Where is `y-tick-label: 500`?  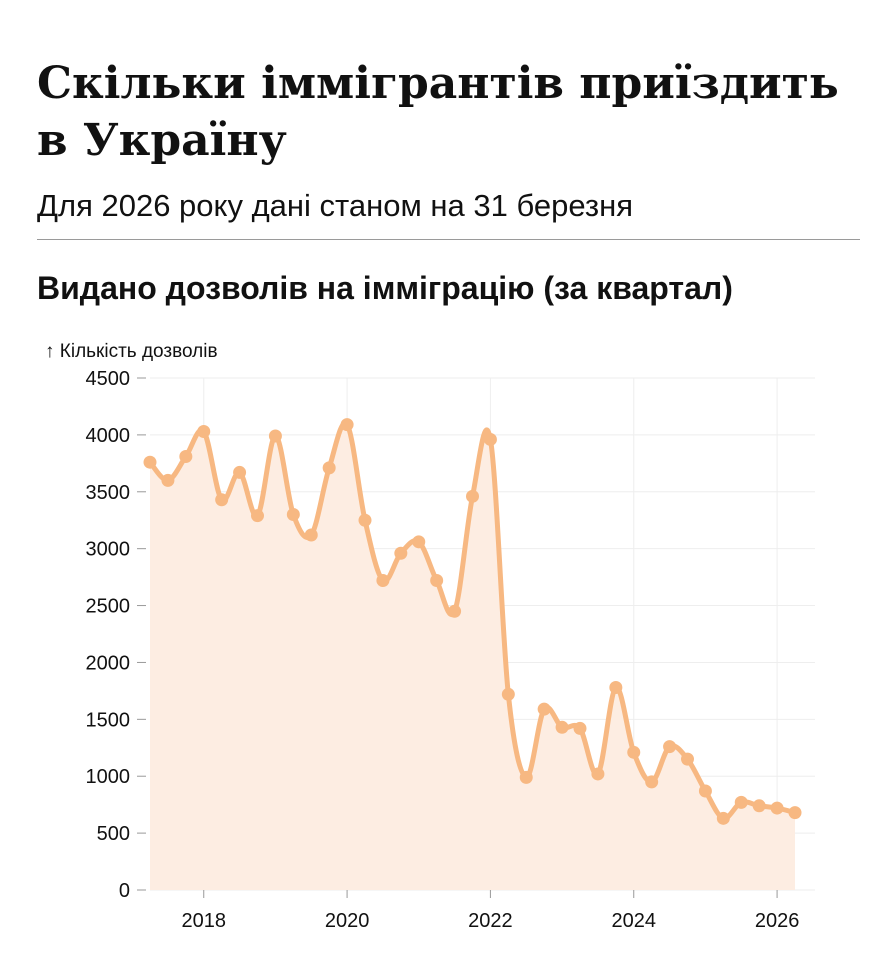
y-tick-label: 500 is located at coordinates (113, 834).